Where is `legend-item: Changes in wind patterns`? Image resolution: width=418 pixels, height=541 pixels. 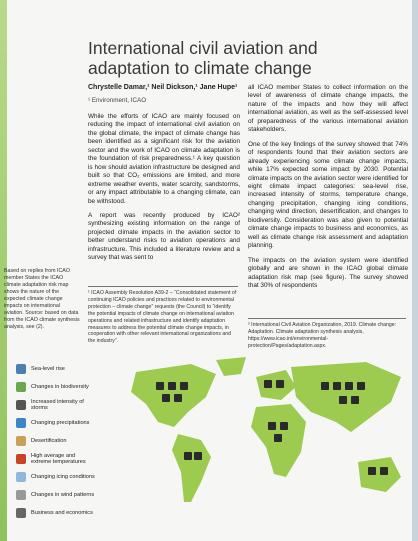 legend-item: Changes in wind patterns is located at coordinates (56, 495).